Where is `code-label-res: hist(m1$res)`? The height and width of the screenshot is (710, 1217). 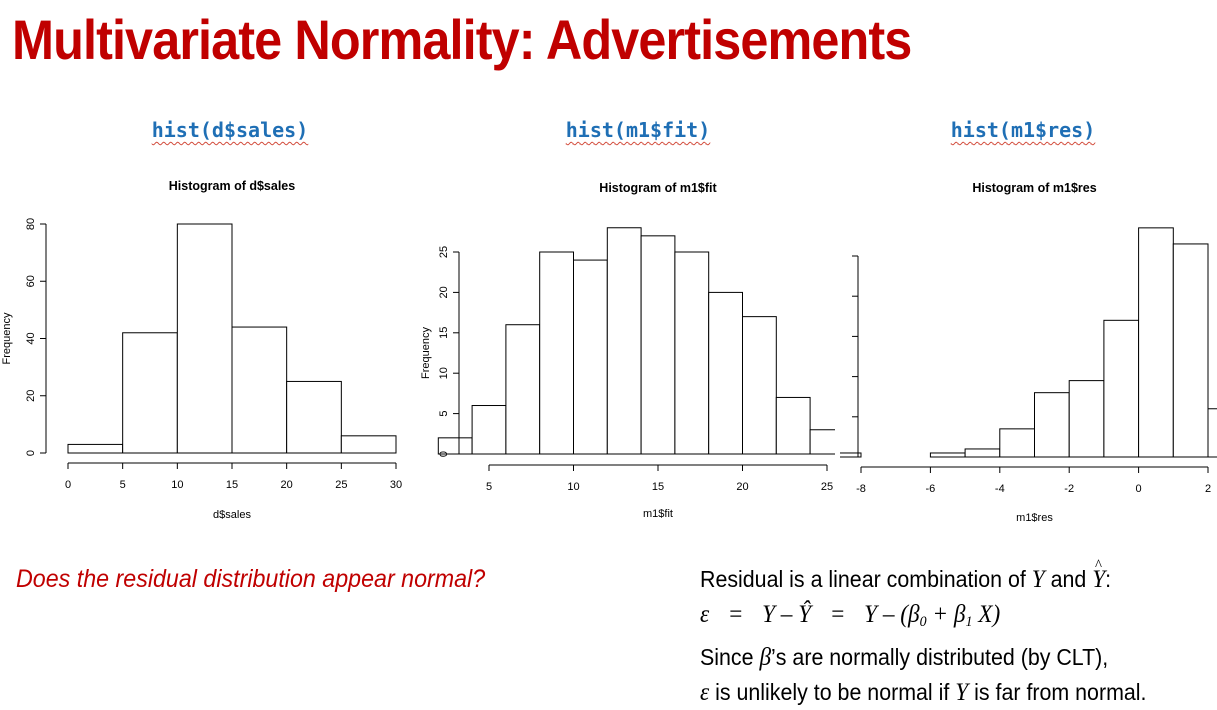 code-label-res: hist(m1$res) is located at coordinates (1023, 130).